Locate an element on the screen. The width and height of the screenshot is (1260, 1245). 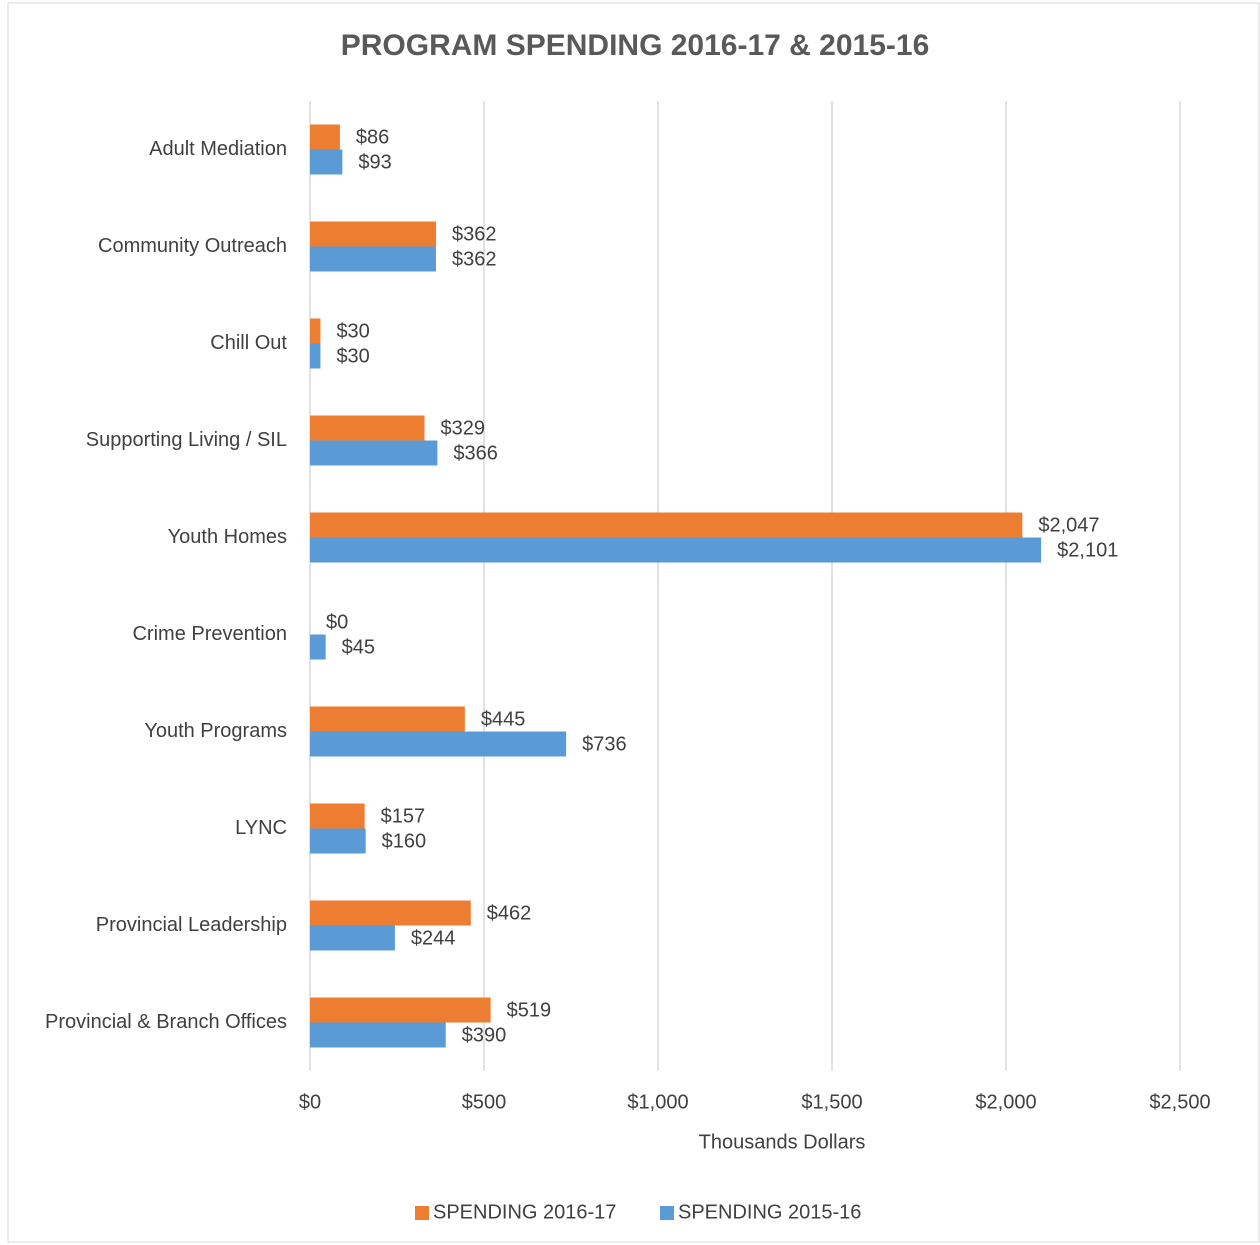
data-label: $45 is located at coordinates (358, 647).